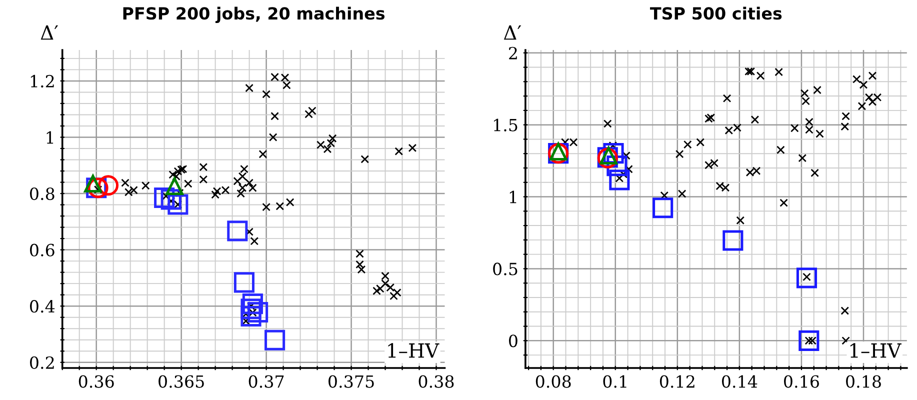 This screenshot has height=400, width=917. I want to click on x-tick-label: 0.18, so click(863, 381).